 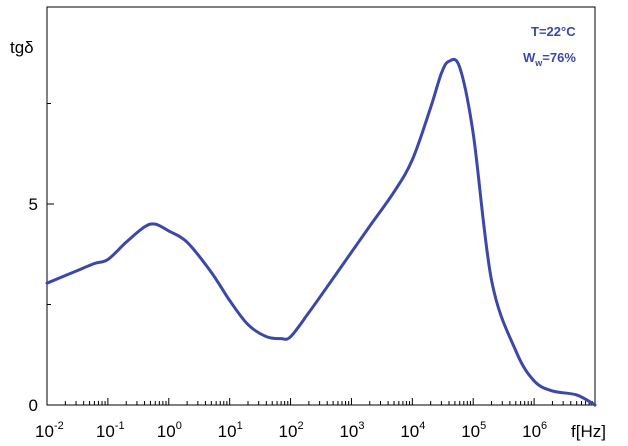 I want to click on x-tick-label: 10⁶, so click(x=534, y=430).